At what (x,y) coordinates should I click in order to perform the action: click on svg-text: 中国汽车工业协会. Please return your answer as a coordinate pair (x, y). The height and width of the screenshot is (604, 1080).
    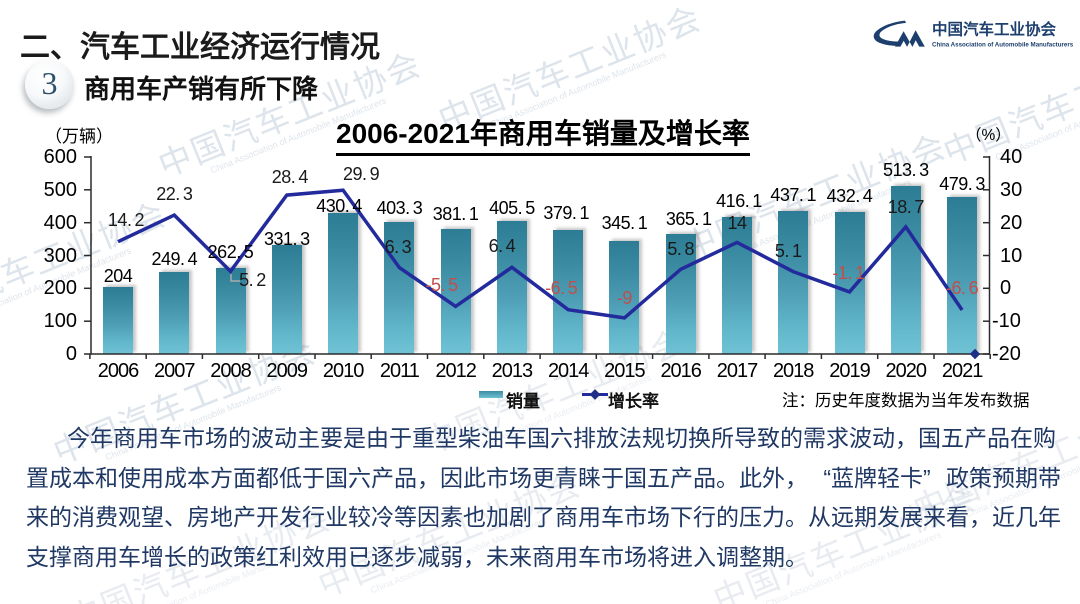
    Looking at the image, I should click on (994, 29).